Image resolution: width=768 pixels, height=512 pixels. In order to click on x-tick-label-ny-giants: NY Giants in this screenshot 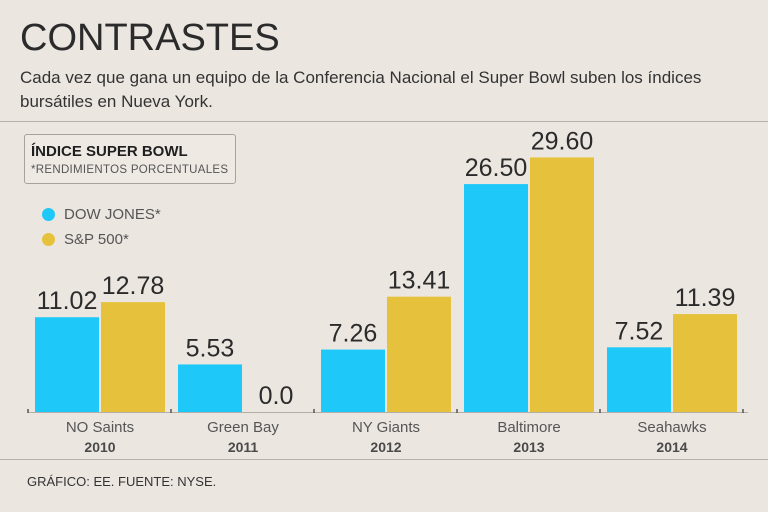, I will do `click(386, 427)`.